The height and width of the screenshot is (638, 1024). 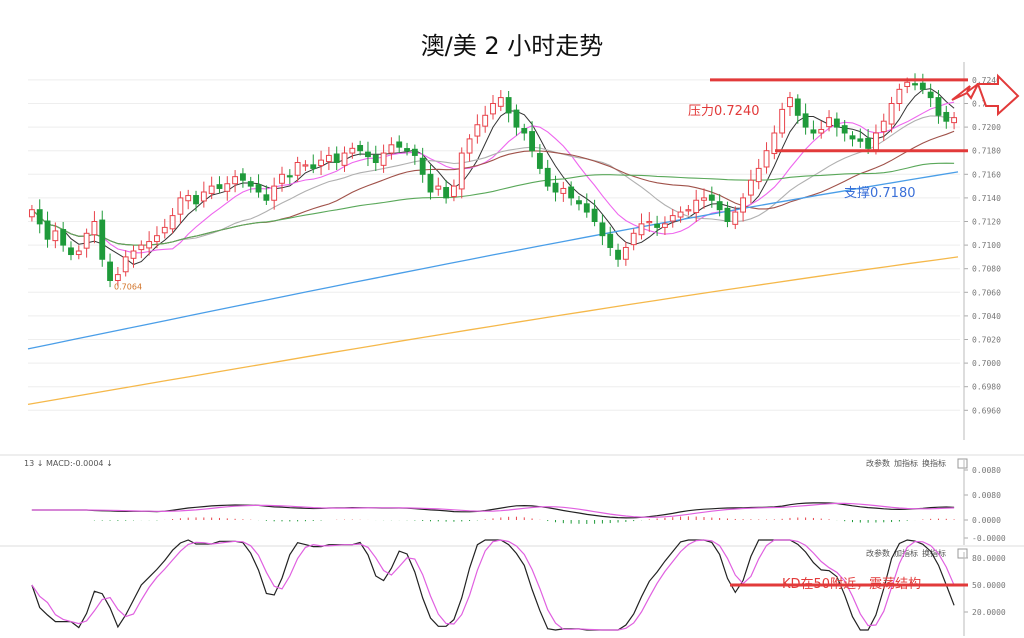 I want to click on kd-tick-label: 20.0000, so click(x=989, y=612).